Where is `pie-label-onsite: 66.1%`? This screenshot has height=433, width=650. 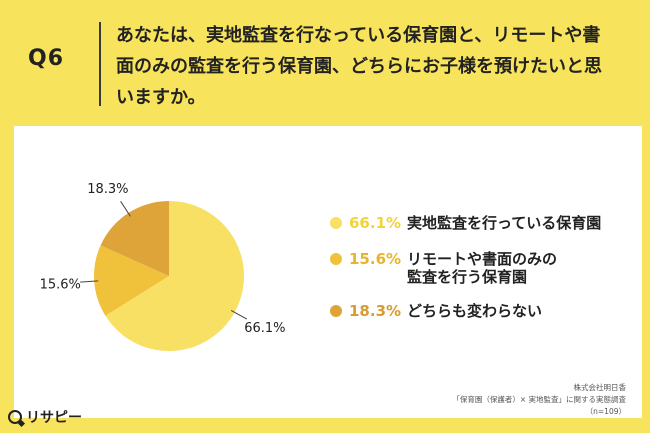
pie-label-onsite: 66.1% is located at coordinates (264, 328).